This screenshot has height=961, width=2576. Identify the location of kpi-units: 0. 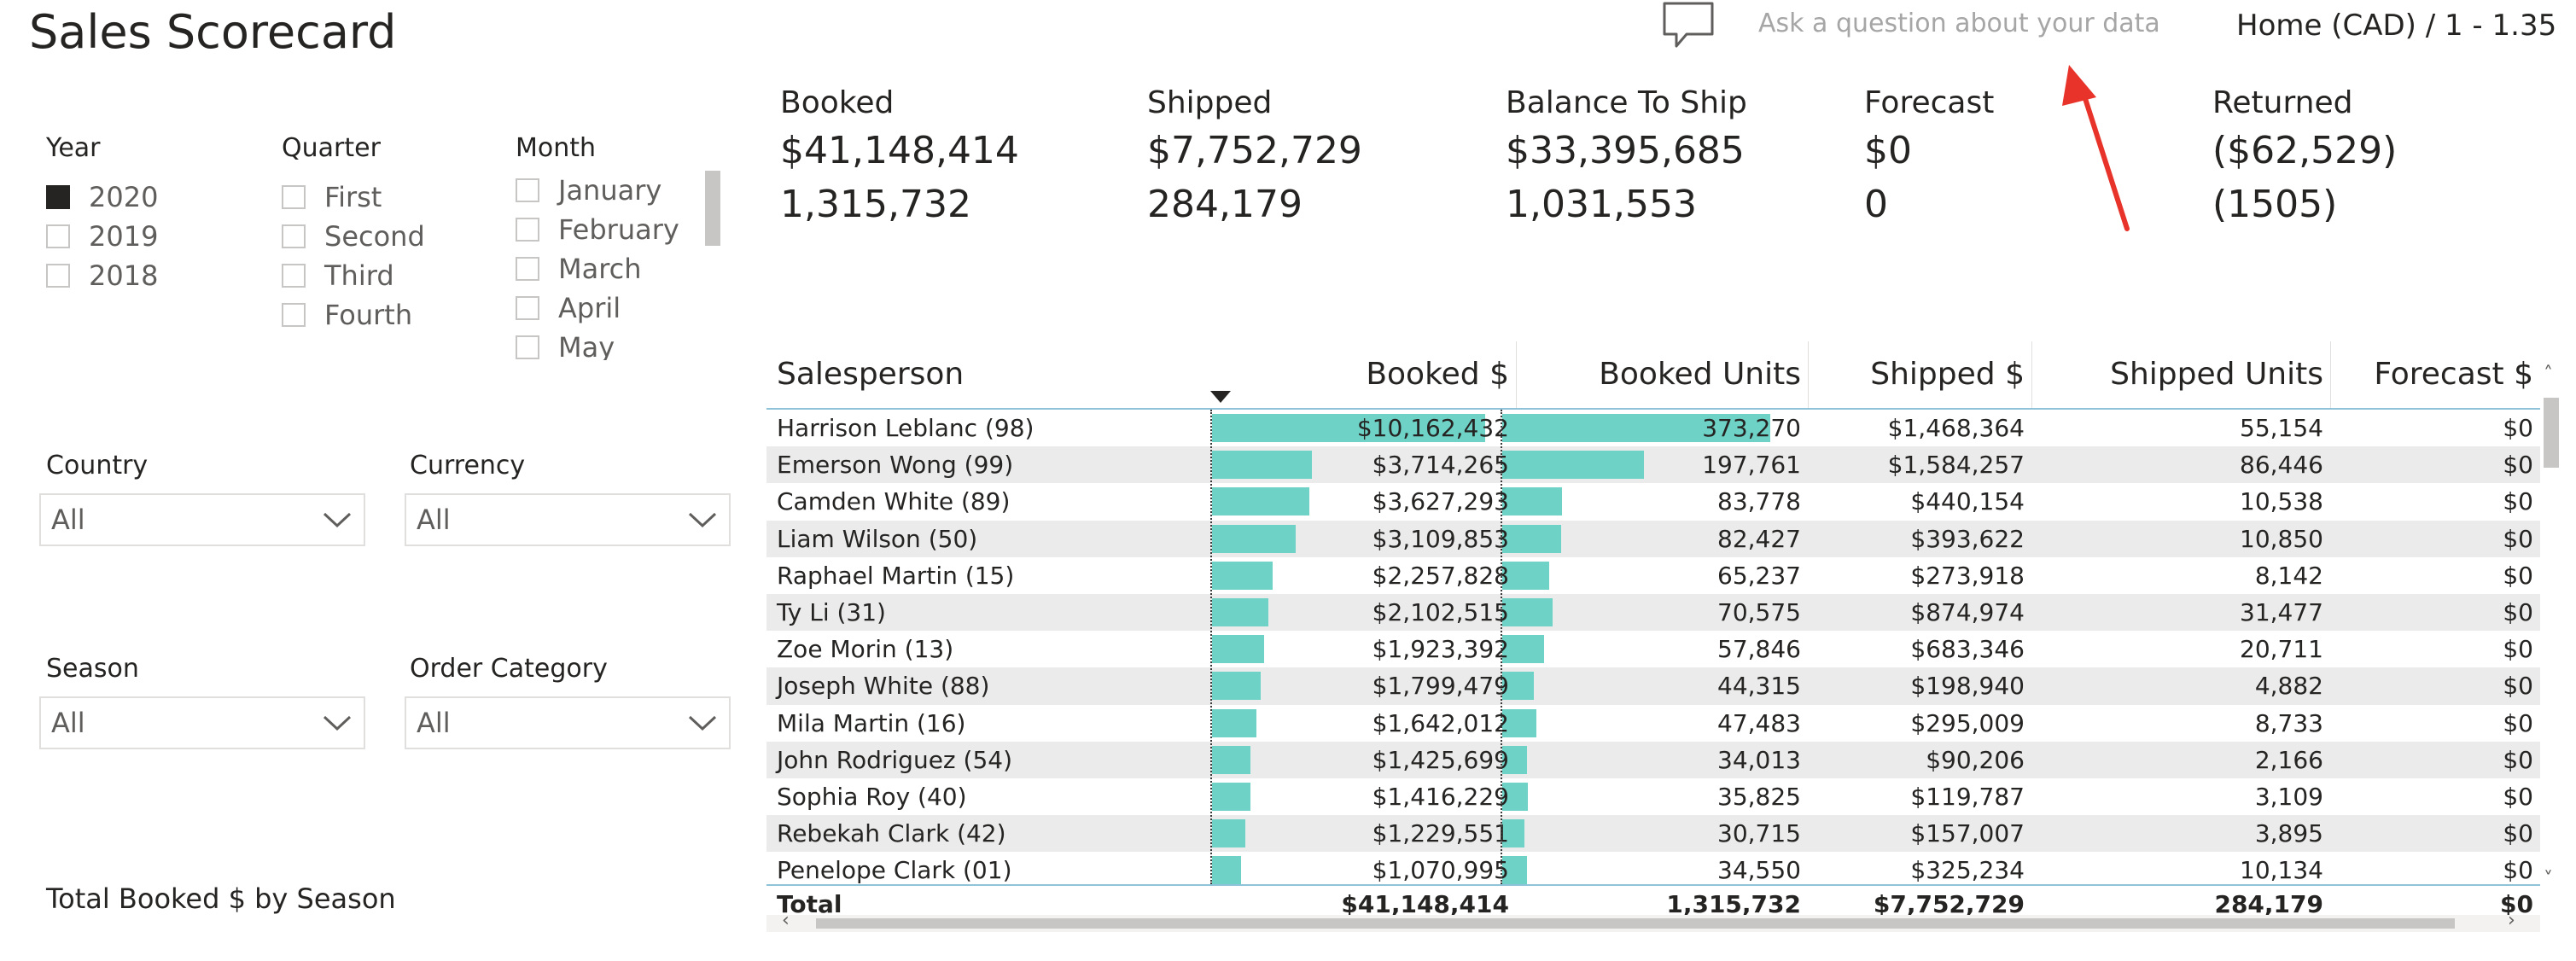
(1876, 205).